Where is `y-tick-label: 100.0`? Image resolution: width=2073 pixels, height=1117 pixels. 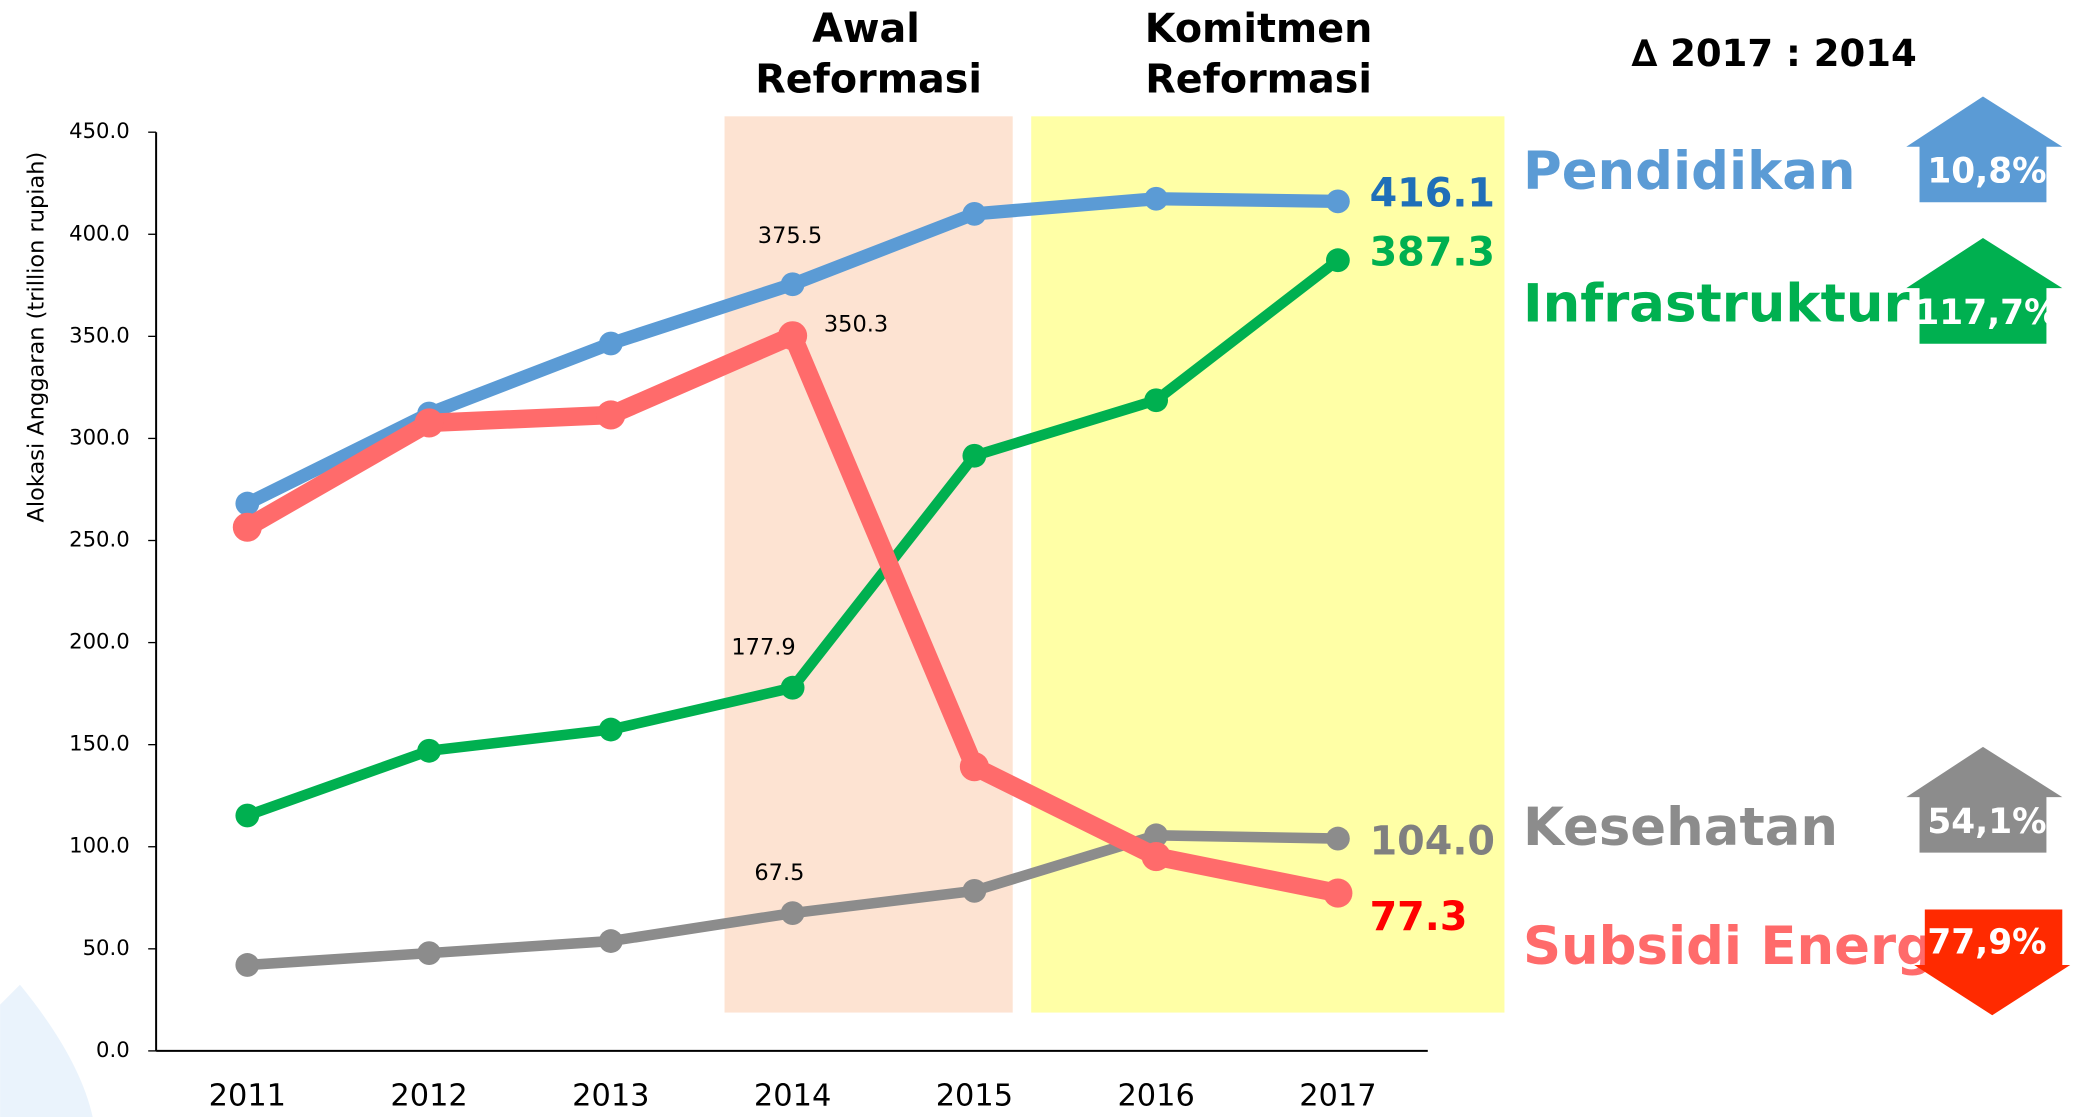 y-tick-label: 100.0 is located at coordinates (99, 845).